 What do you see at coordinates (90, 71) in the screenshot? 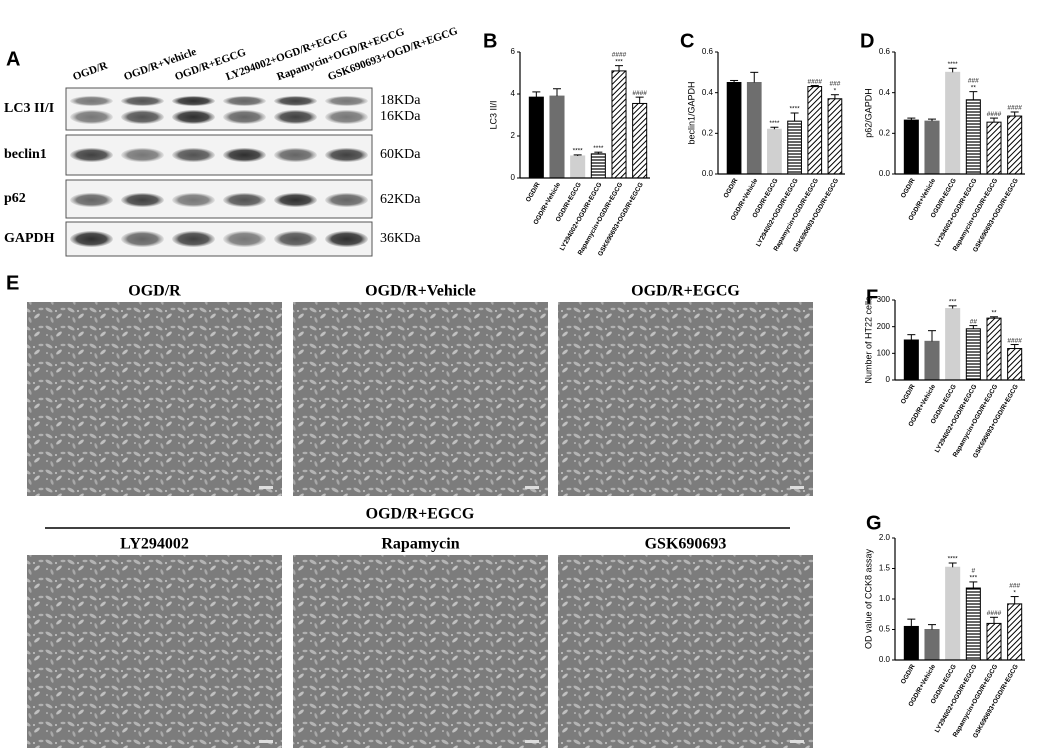
I see `lane-label: OGD/R` at bounding box center [90, 71].